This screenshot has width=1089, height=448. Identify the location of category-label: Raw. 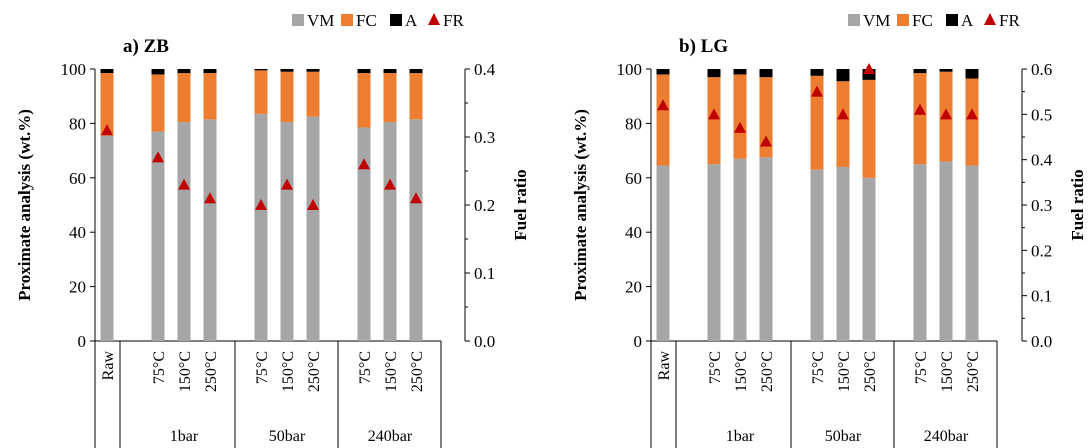
(108, 366).